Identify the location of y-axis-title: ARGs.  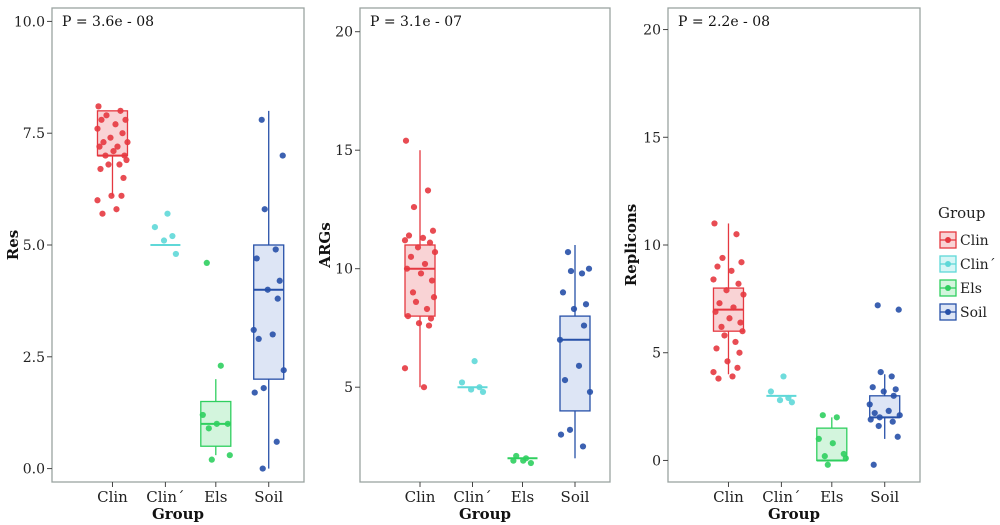
(325, 245).